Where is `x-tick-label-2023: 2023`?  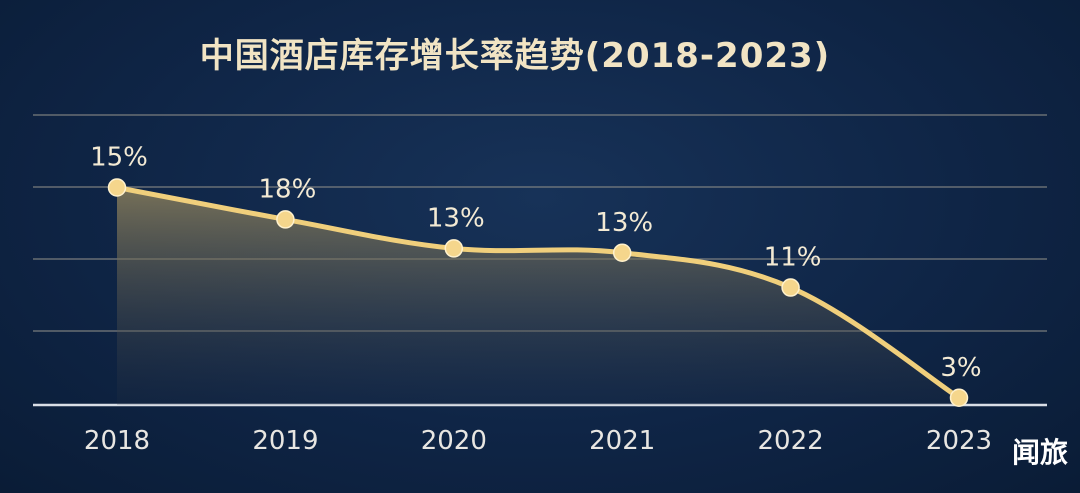 x-tick-label-2023: 2023 is located at coordinates (959, 441).